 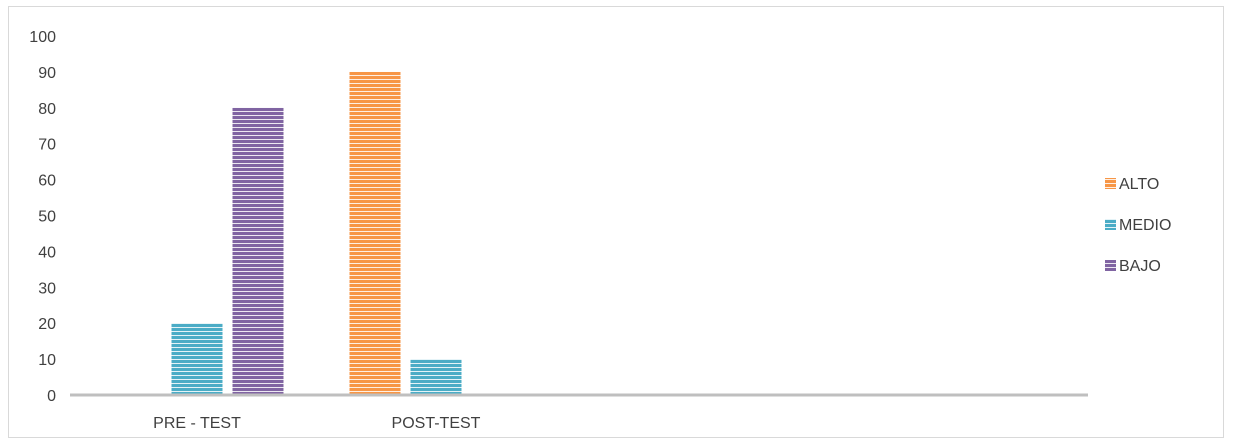 I want to click on legend-item-medio: MEDIO, so click(x=1138, y=225).